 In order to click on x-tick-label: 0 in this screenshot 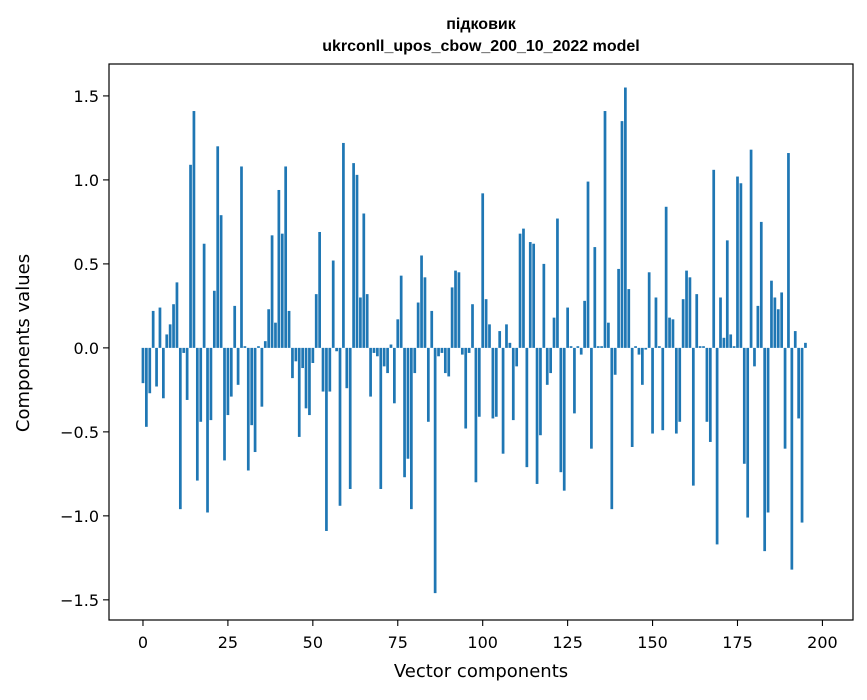, I will do `click(143, 642)`.